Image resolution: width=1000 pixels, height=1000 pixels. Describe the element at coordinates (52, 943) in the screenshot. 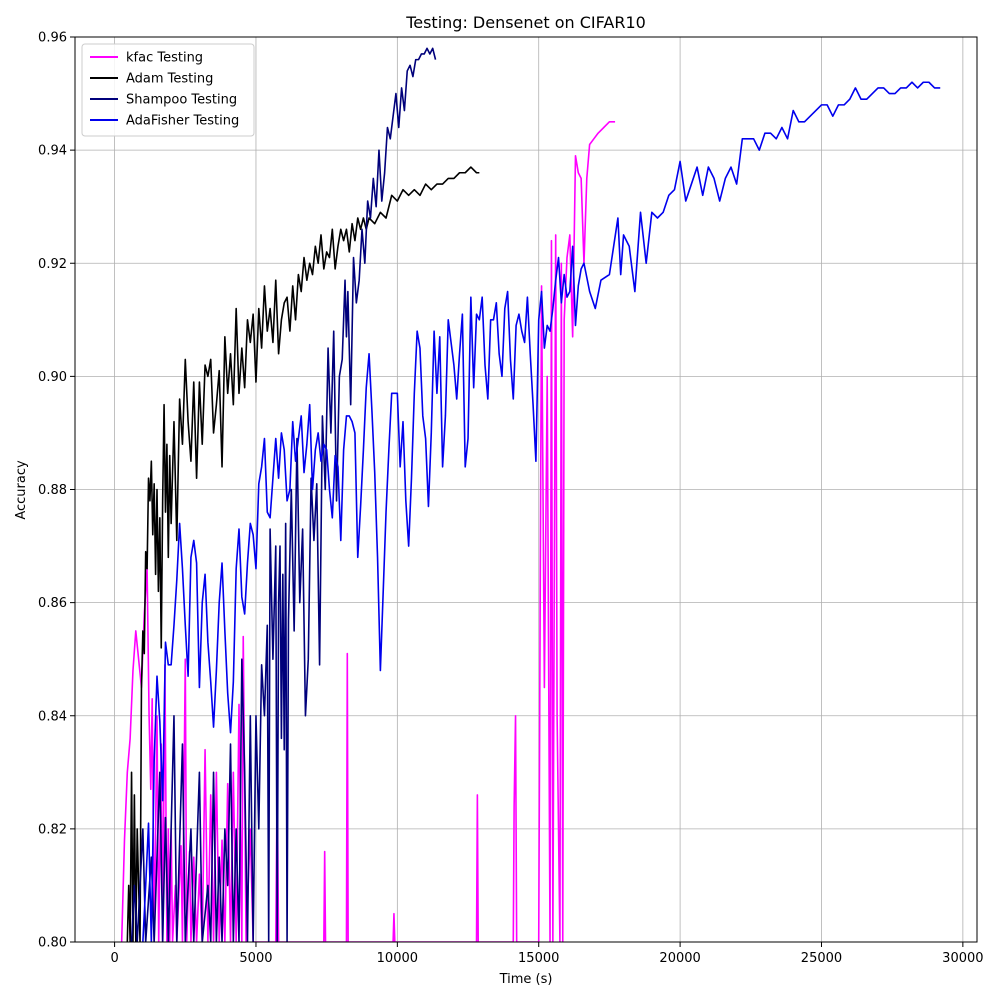

I see `y-tick-label: 0.80` at that location.